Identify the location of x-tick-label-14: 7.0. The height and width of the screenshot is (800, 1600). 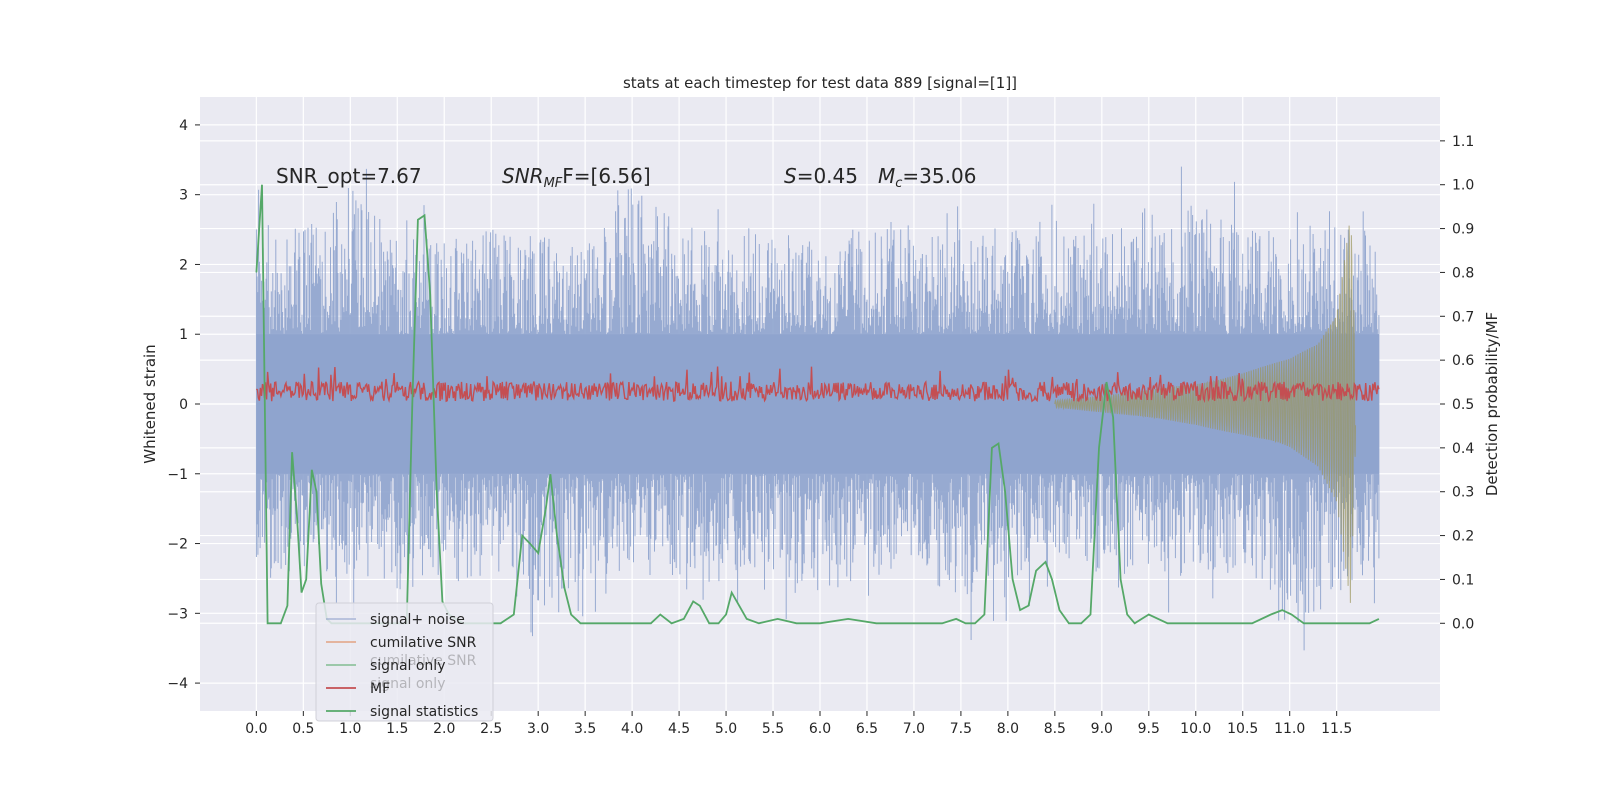
(914, 729).